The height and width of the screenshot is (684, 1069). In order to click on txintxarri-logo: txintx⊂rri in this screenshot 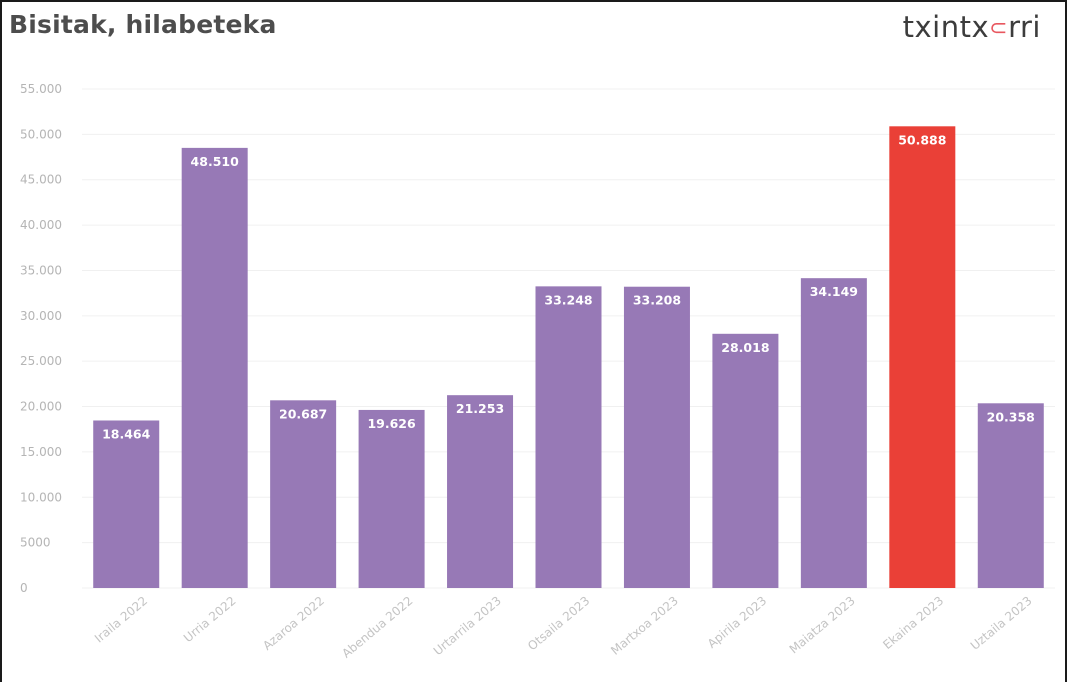, I will do `click(972, 27)`.